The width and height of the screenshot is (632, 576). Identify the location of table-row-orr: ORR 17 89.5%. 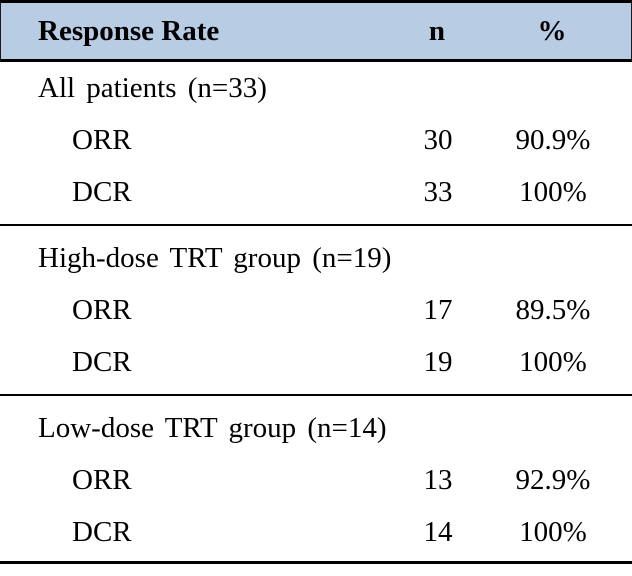
(316, 310).